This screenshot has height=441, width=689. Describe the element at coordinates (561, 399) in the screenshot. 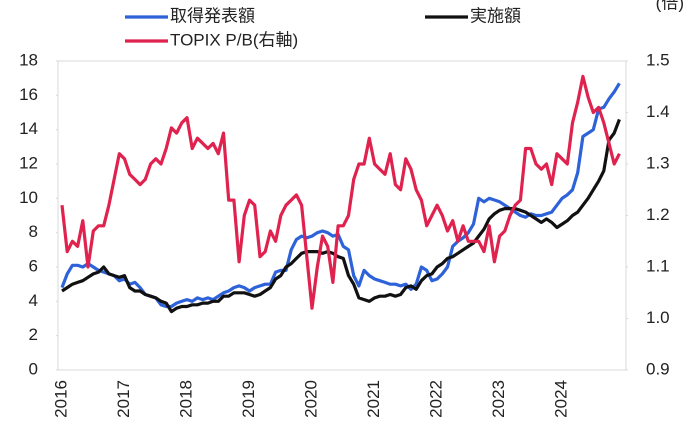

I see `x-tick-label: 2024` at that location.